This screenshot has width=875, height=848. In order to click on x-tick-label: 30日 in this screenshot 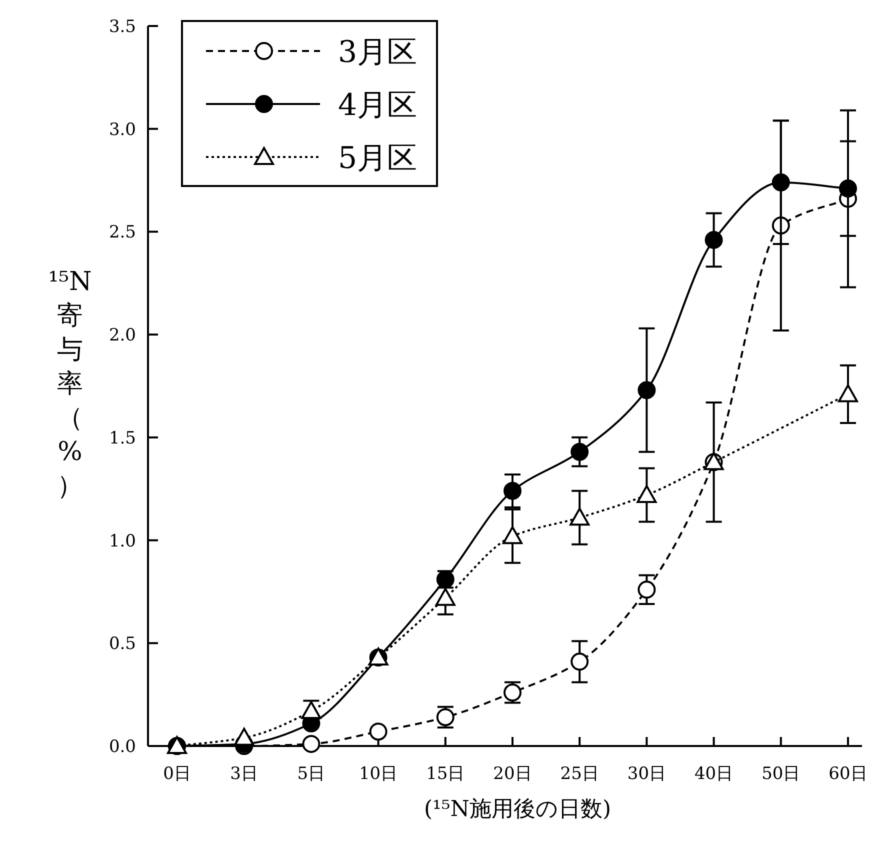, I will do `click(646, 774)`.